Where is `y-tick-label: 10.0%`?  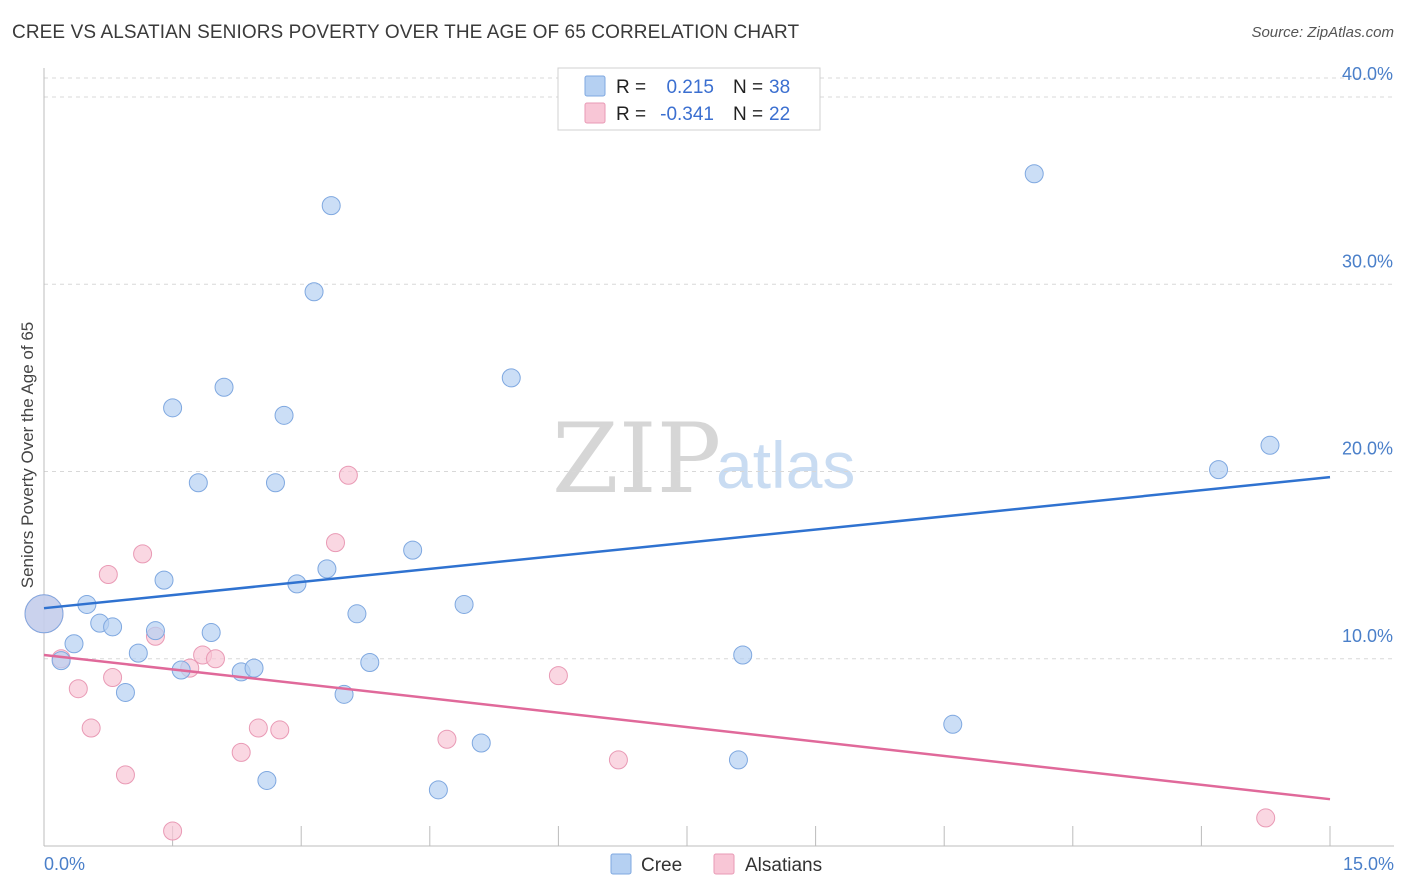 y-tick-label: 10.0% is located at coordinates (1367, 636).